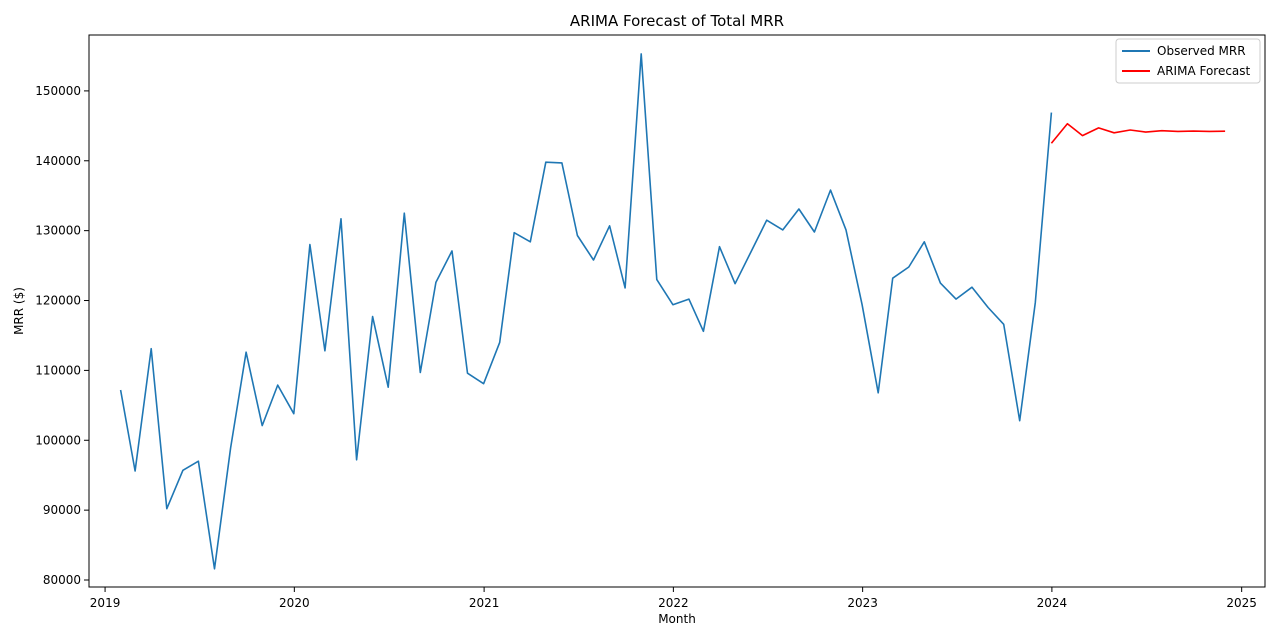 The height and width of the screenshot is (640, 1280). What do you see at coordinates (677, 21) in the screenshot?
I see `chart-title: ARIMA Forecast of Total MRR` at bounding box center [677, 21].